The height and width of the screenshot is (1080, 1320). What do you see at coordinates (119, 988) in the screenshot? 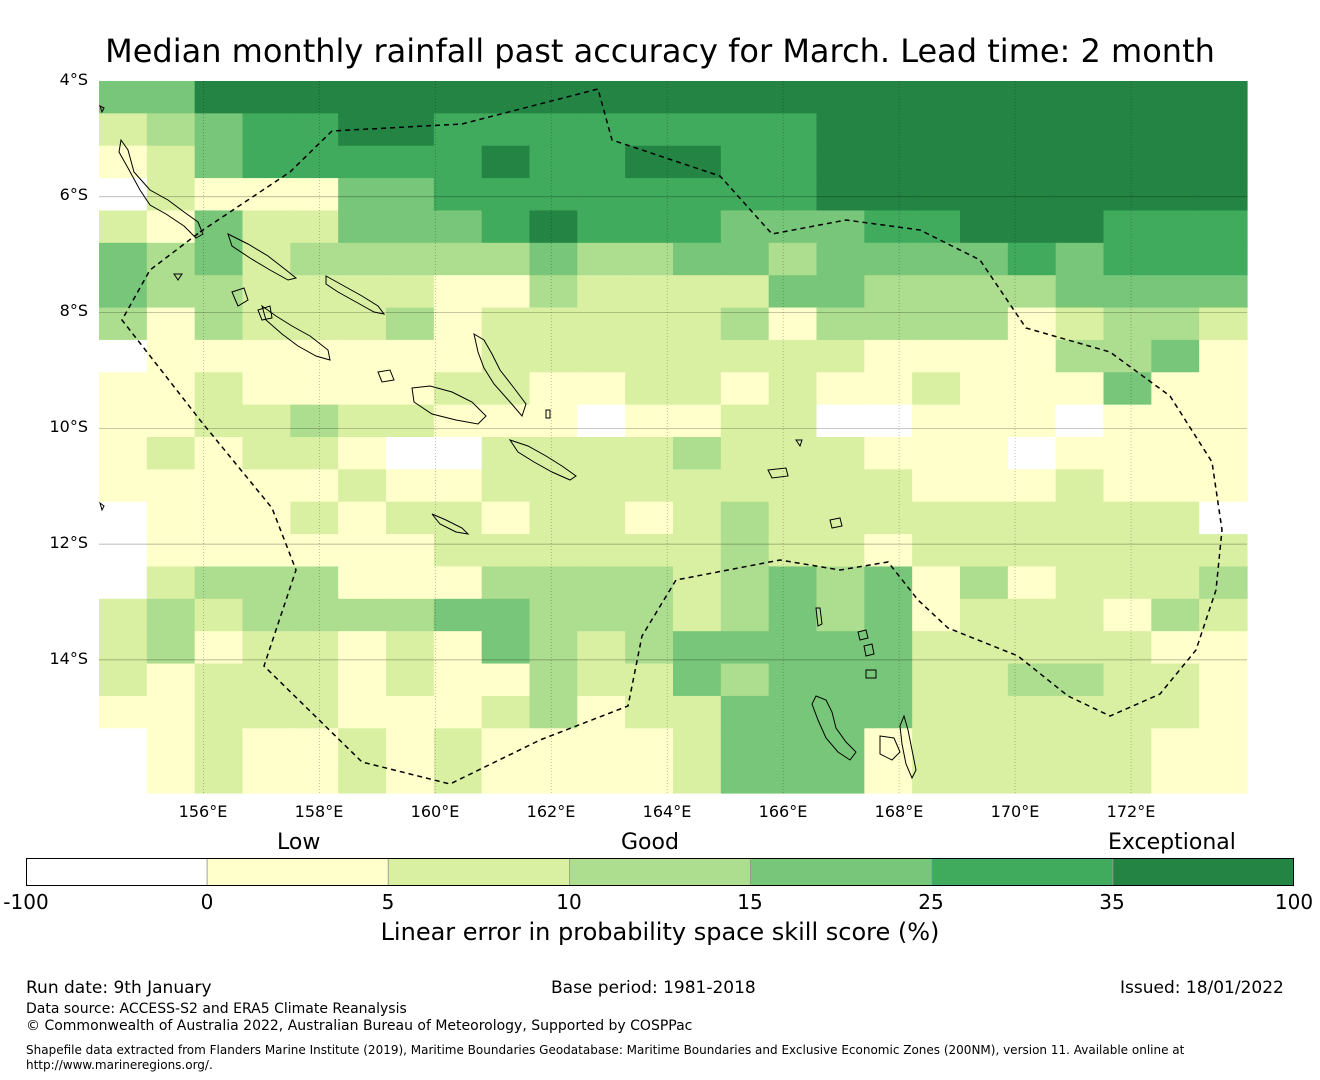
I see `run-date: Run date: 9th January` at bounding box center [119, 988].